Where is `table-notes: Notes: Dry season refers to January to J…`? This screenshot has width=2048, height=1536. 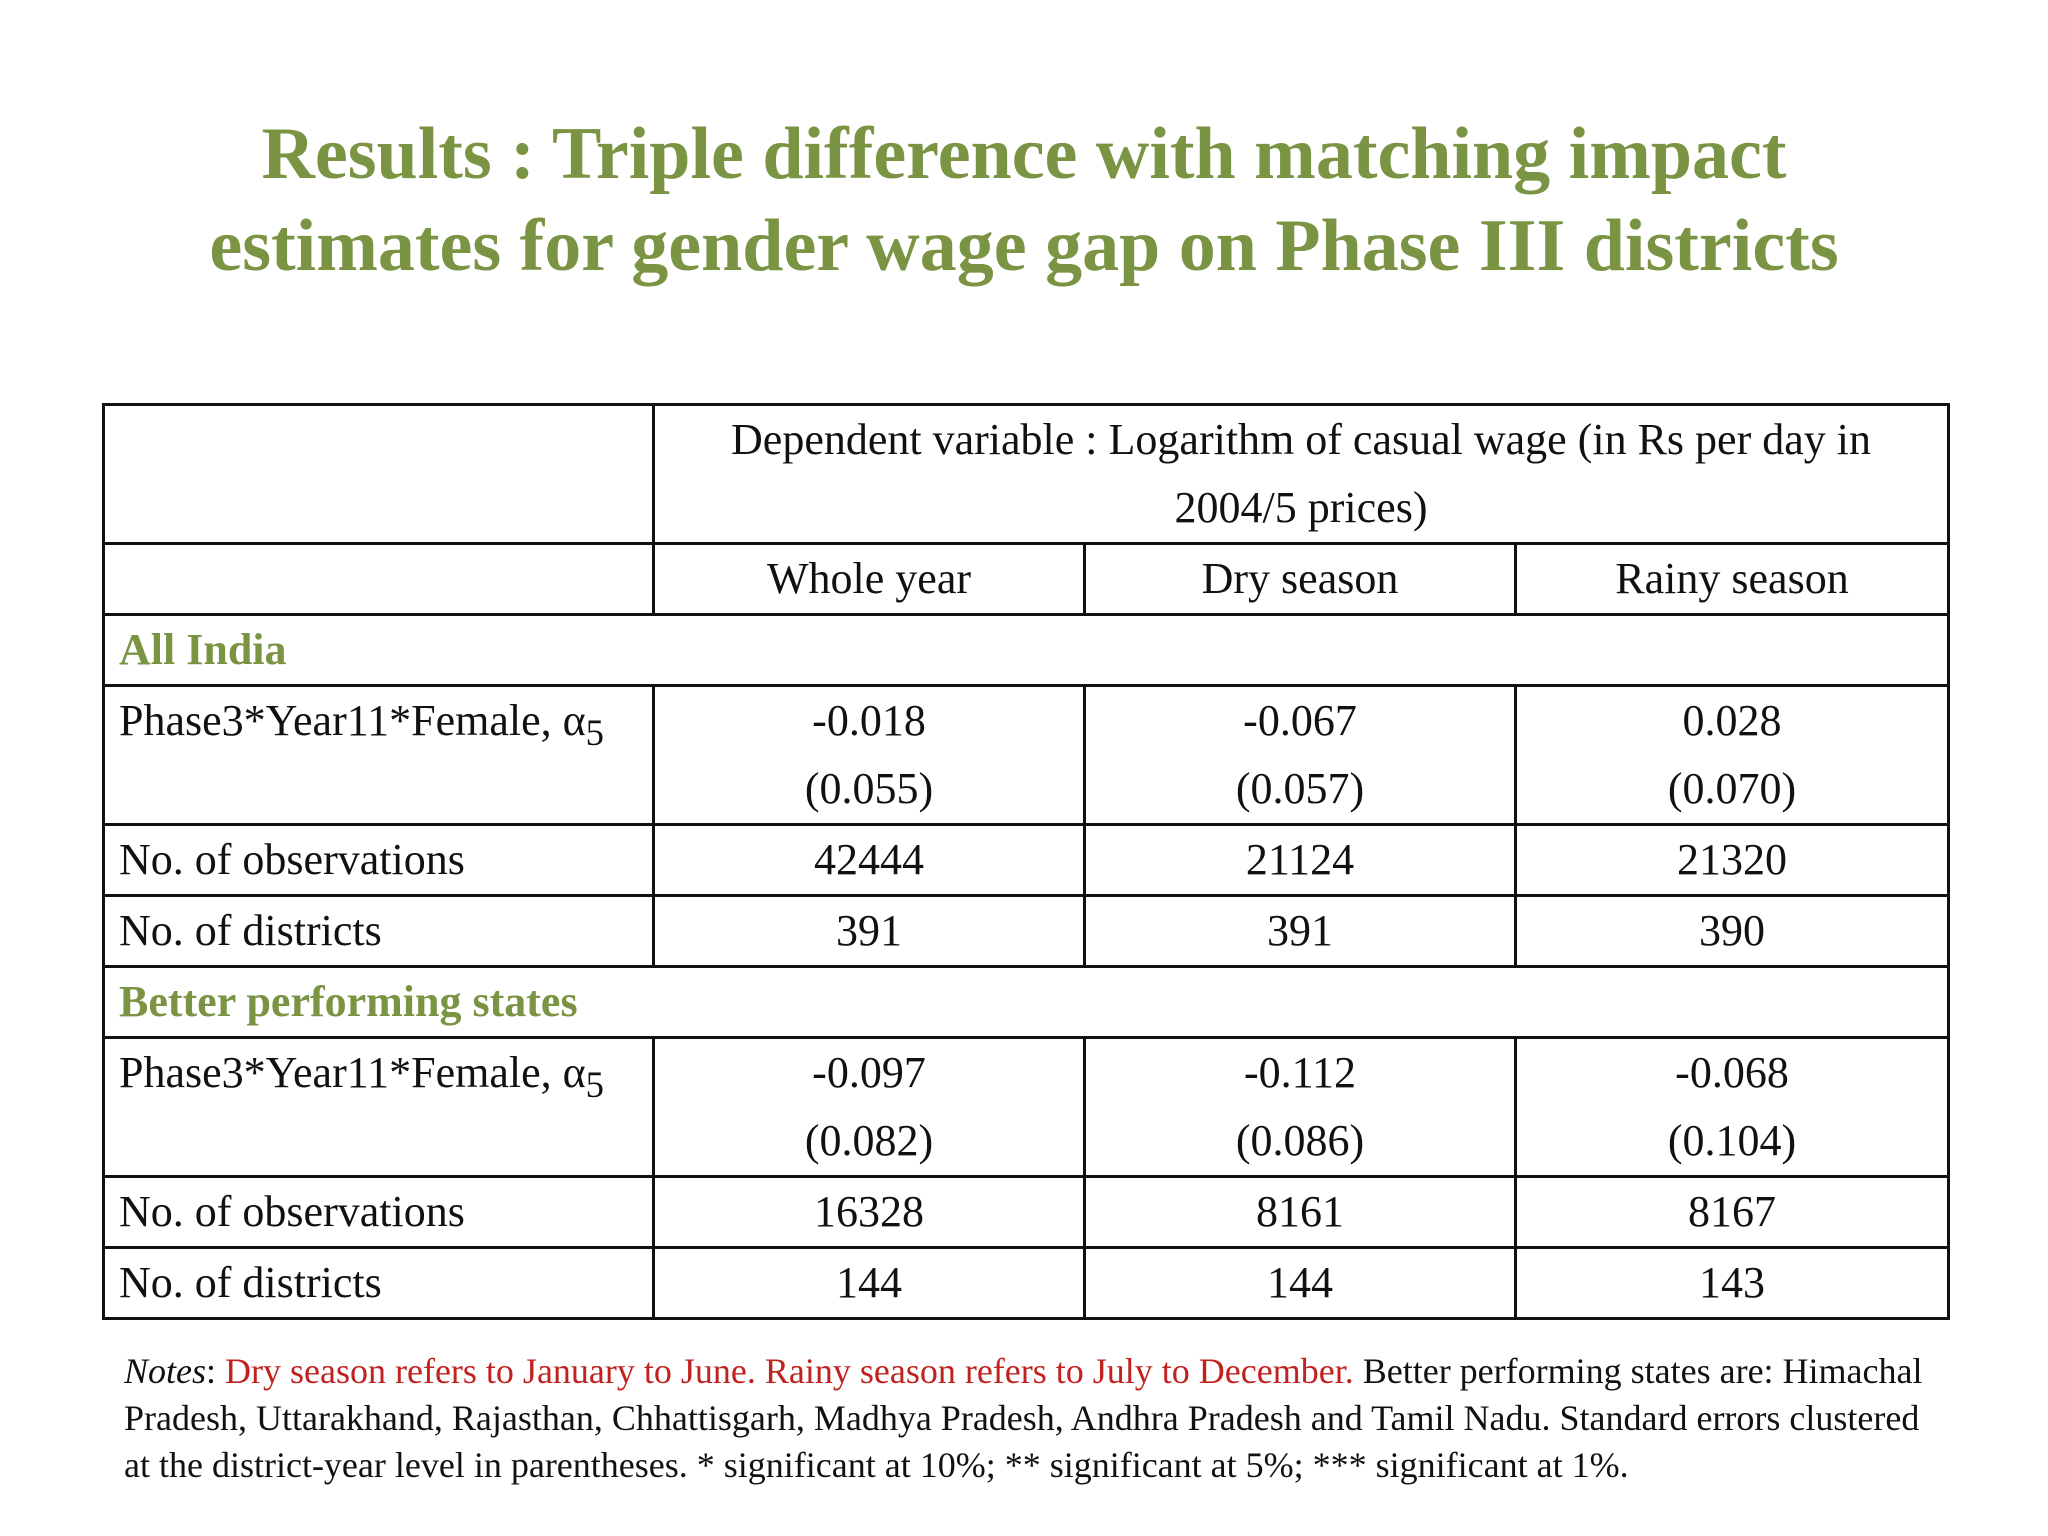
table-notes: Notes: Dry season refers to January to J… is located at coordinates (1024, 1418).